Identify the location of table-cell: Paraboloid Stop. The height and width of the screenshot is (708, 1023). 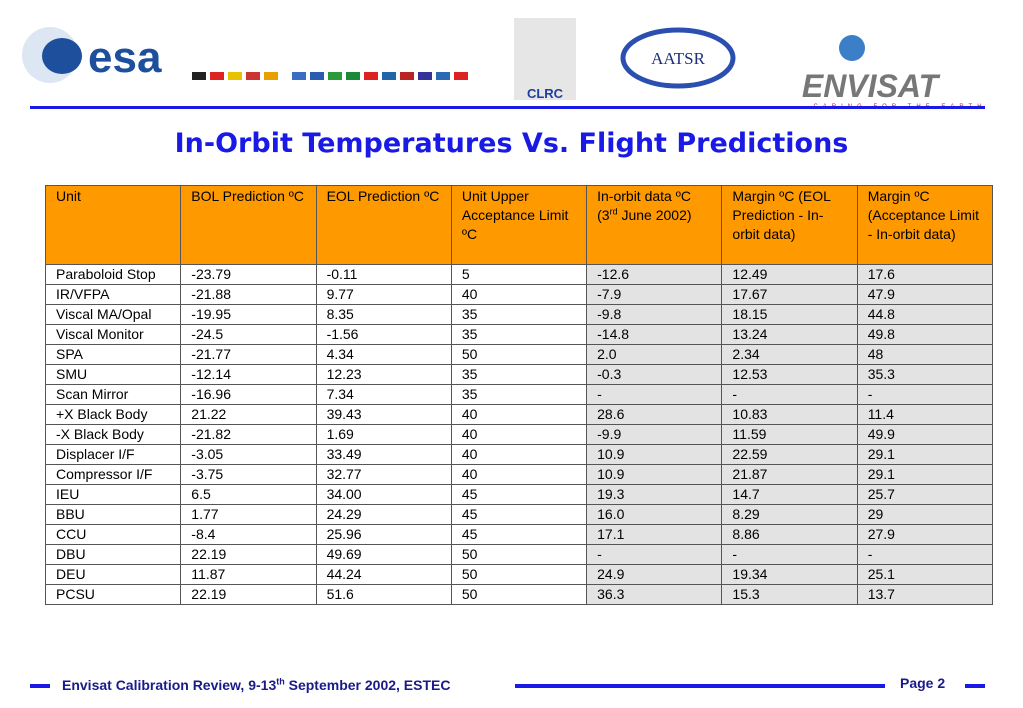
(113, 274).